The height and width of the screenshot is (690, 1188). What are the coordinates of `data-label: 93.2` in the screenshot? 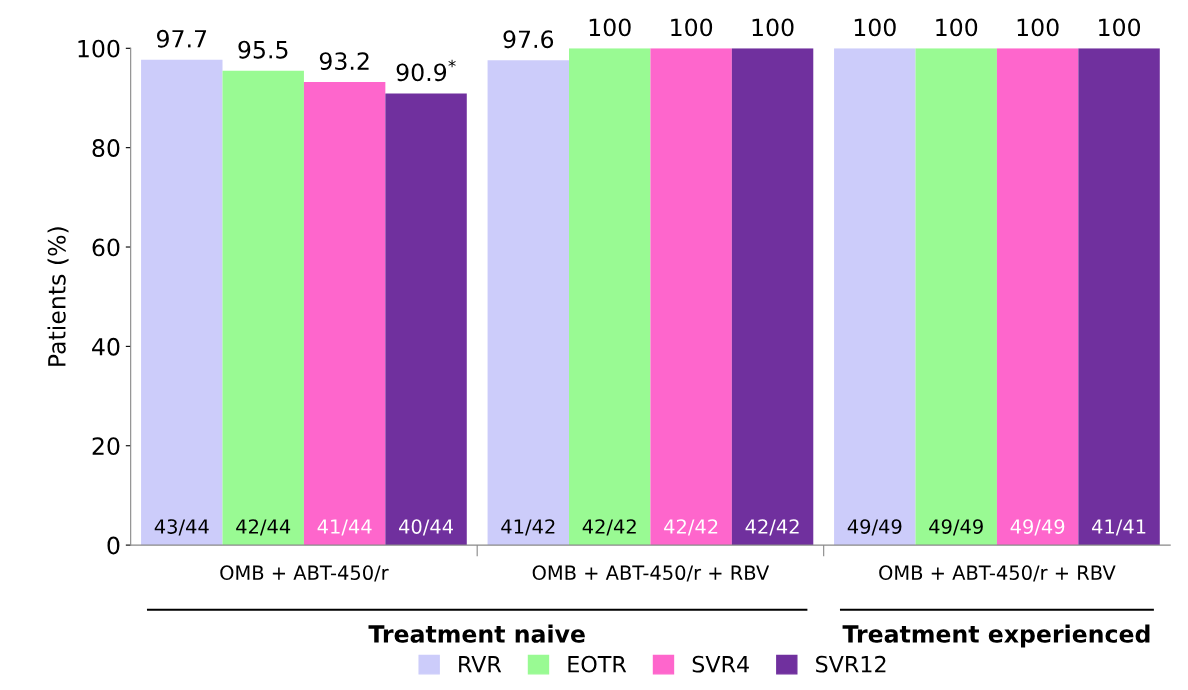 It's located at (344, 61).